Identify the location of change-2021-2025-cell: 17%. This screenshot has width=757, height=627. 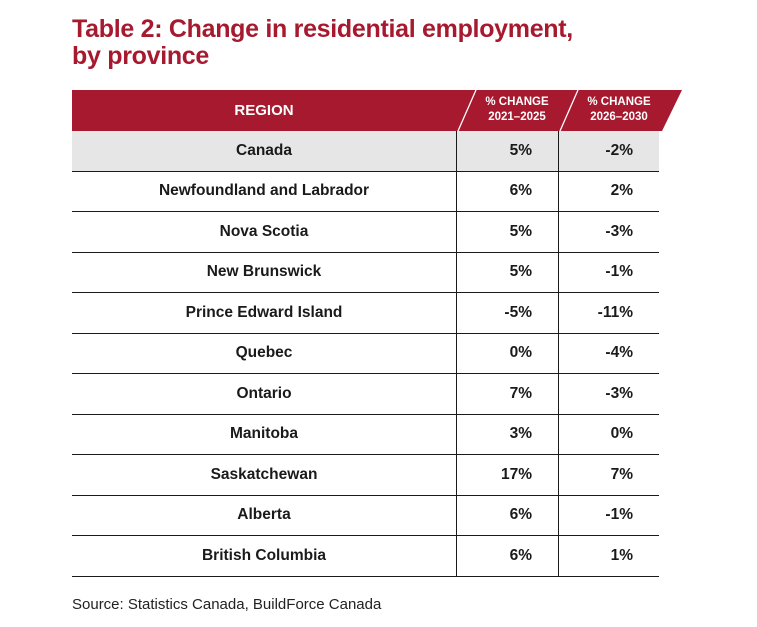
(507, 475).